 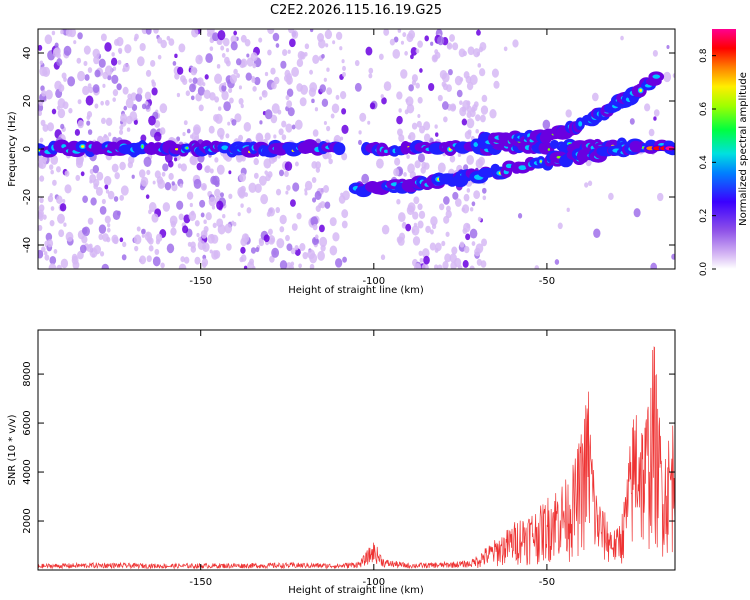 I want to click on colorbar-tick-label: 0.2, so click(x=704, y=216).